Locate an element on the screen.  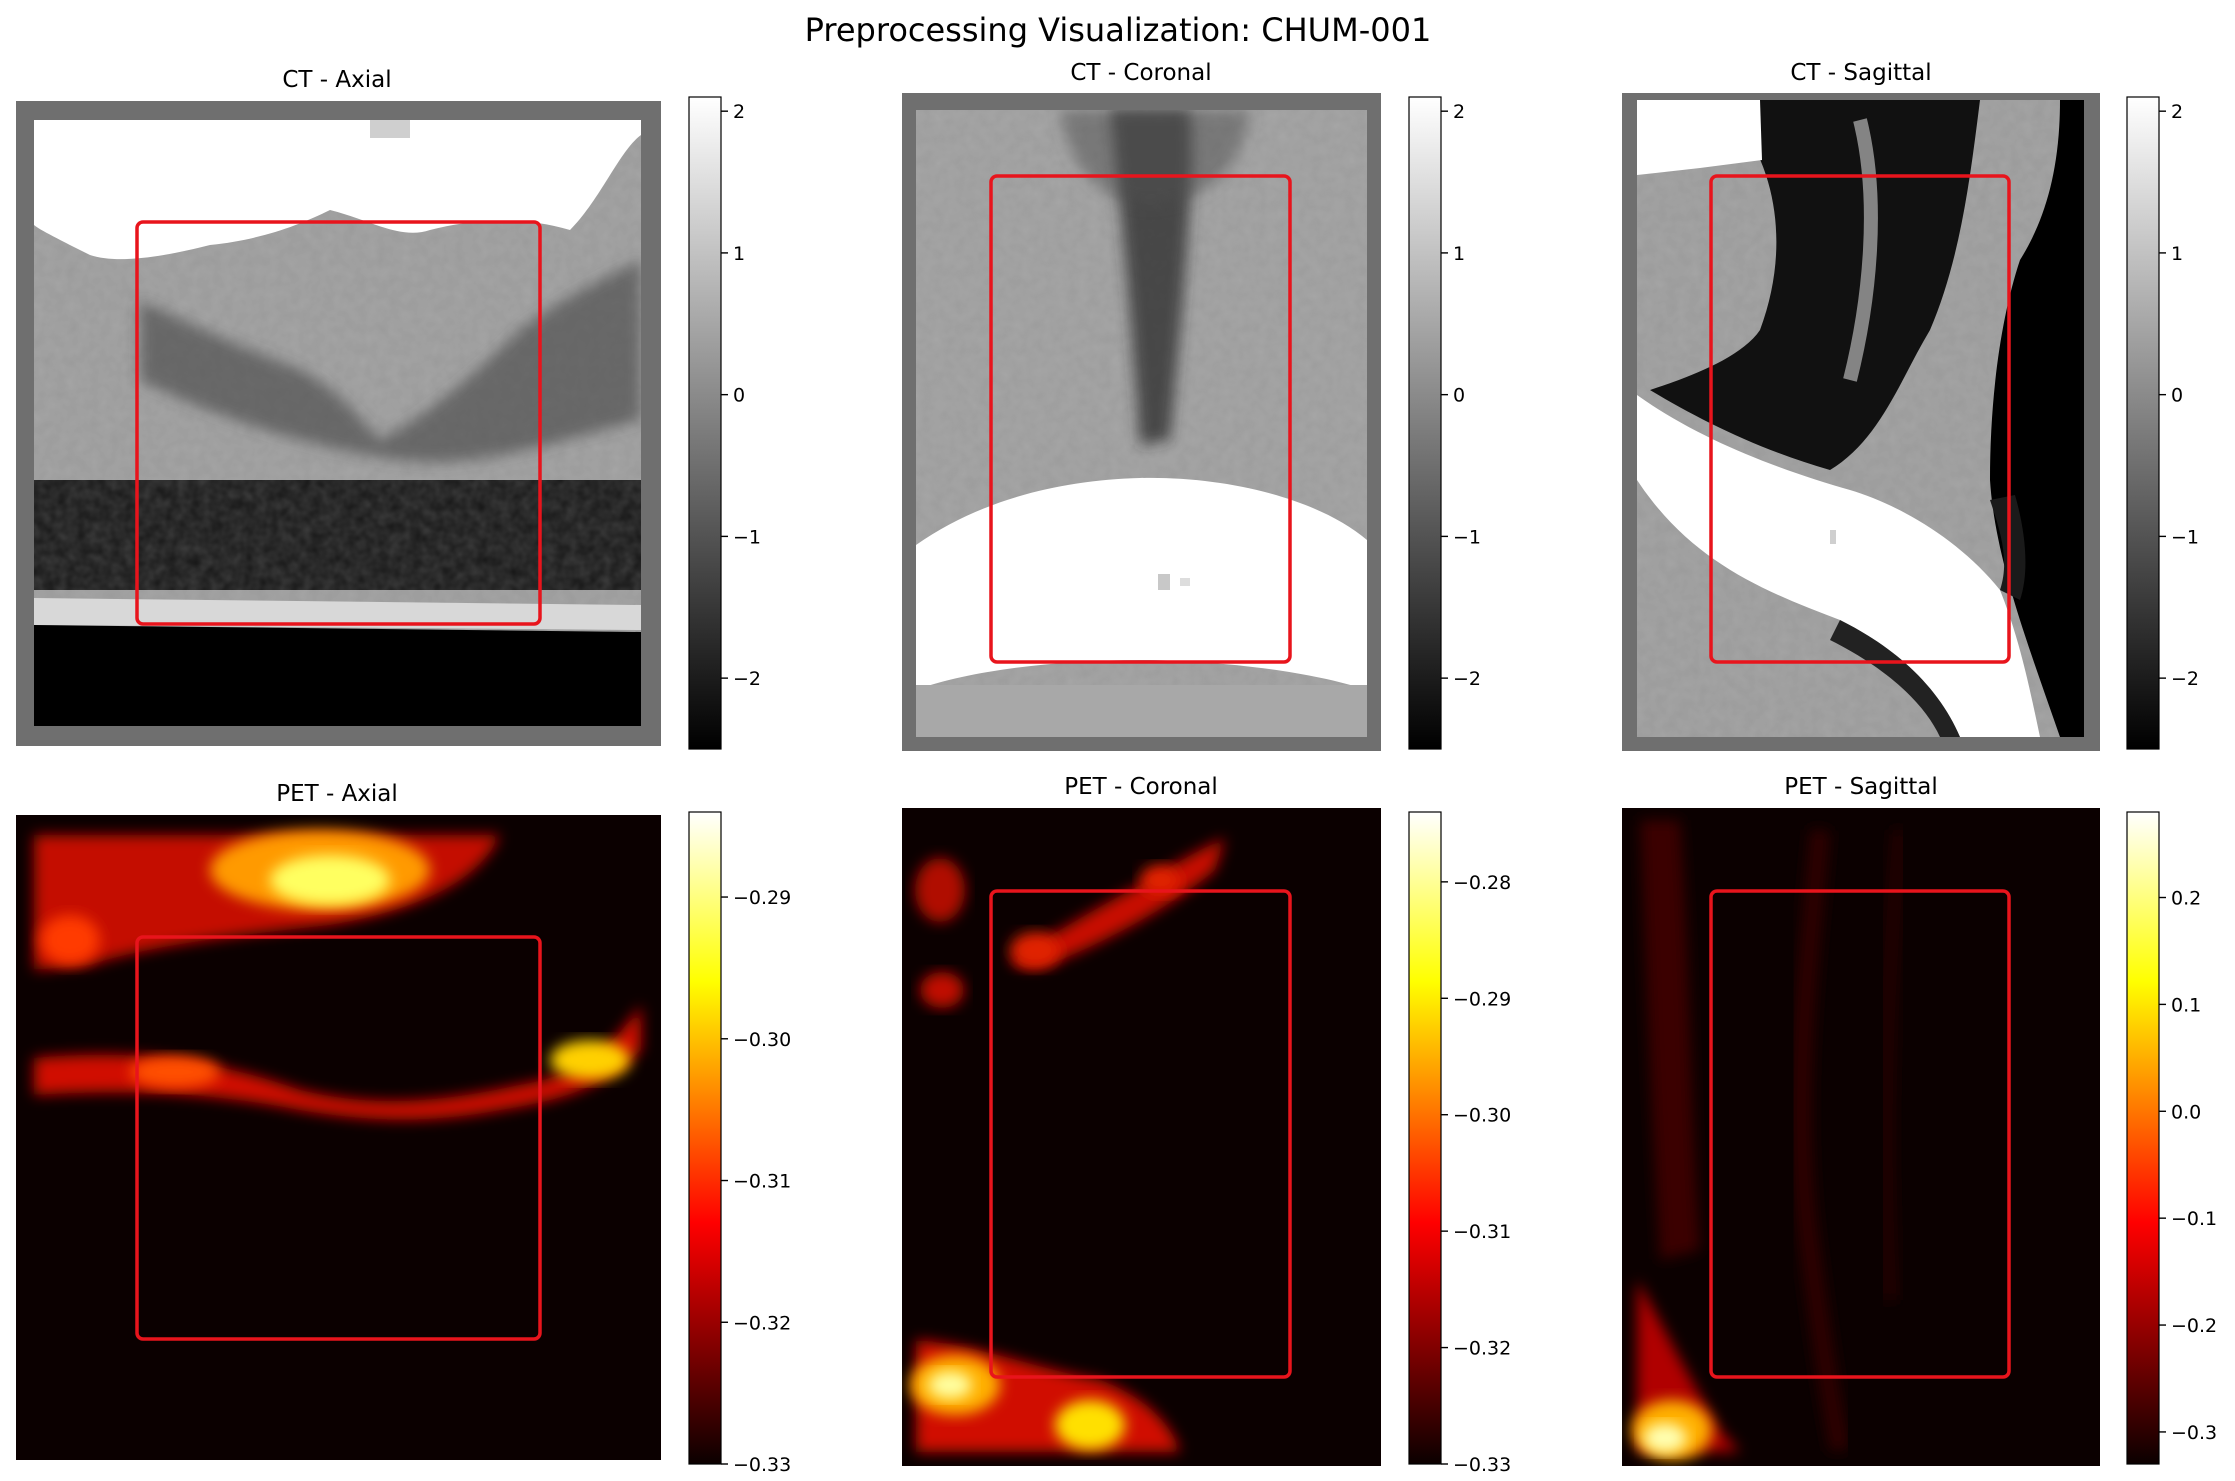
ct-coronal-image is located at coordinates (1141, 422).